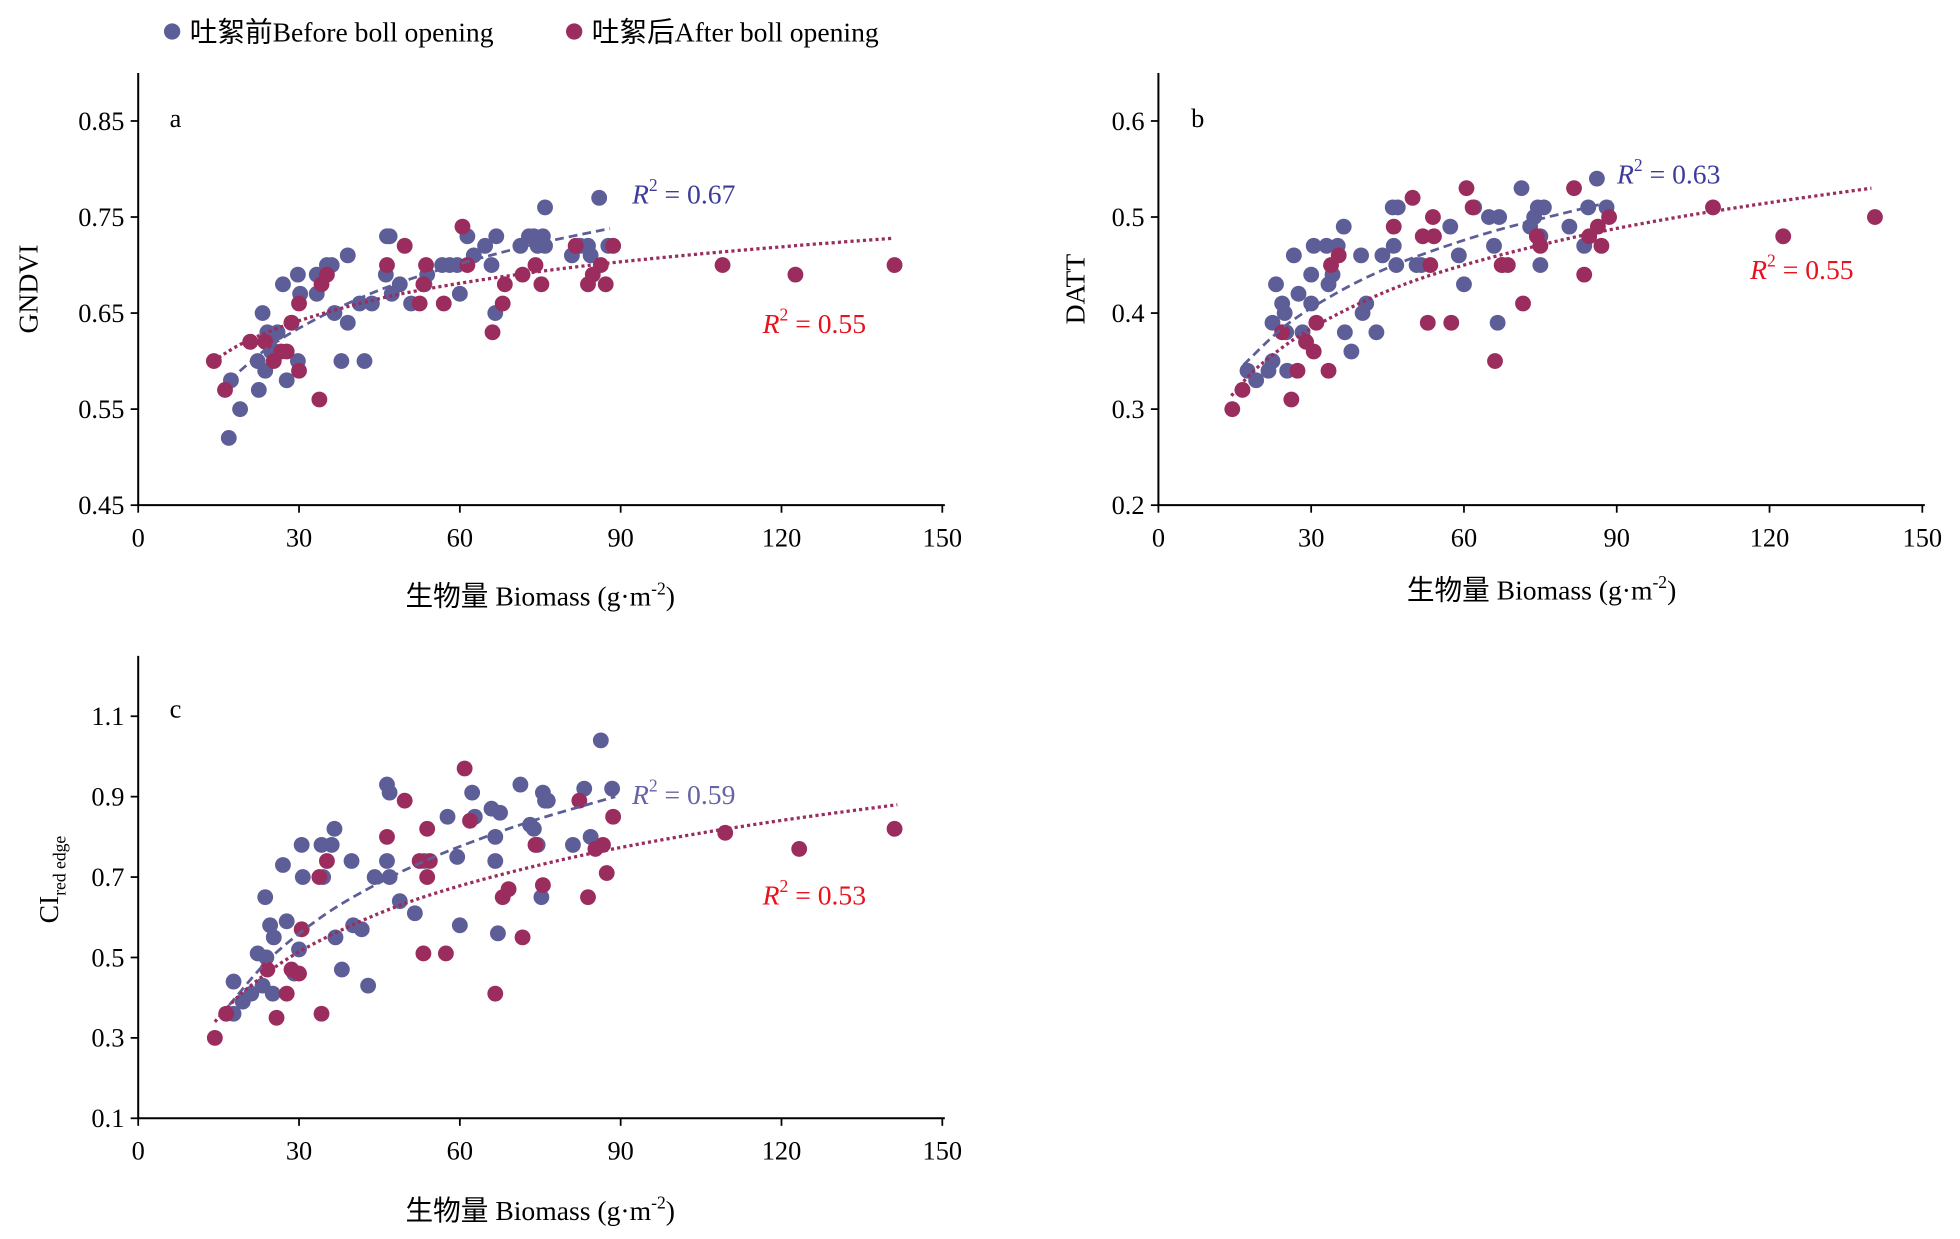 This screenshot has height=1239, width=1960. What do you see at coordinates (176, 709) in the screenshot?
I see `panel-letter: c` at bounding box center [176, 709].